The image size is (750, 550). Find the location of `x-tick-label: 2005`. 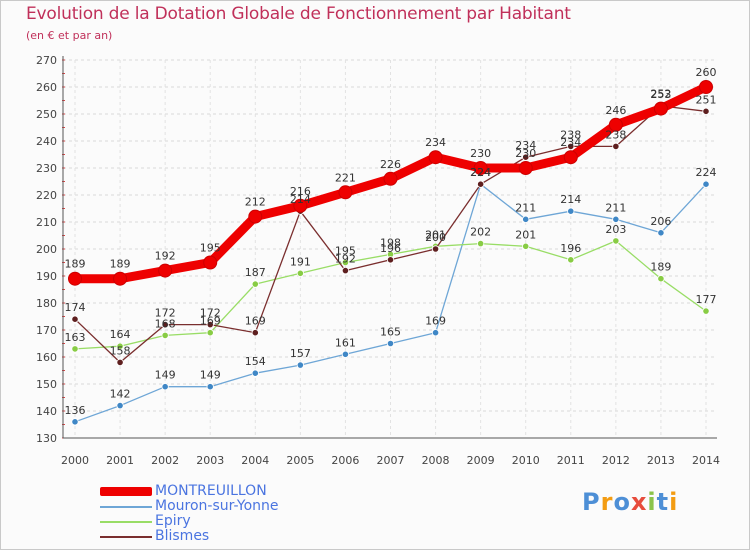

x-tick-label: 2005 is located at coordinates (300, 460).